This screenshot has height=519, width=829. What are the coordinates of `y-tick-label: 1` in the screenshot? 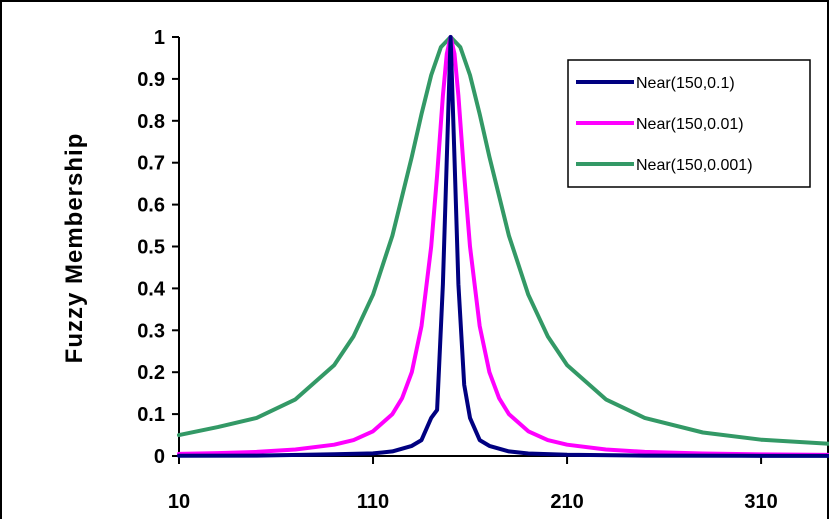 It's located at (159, 38).